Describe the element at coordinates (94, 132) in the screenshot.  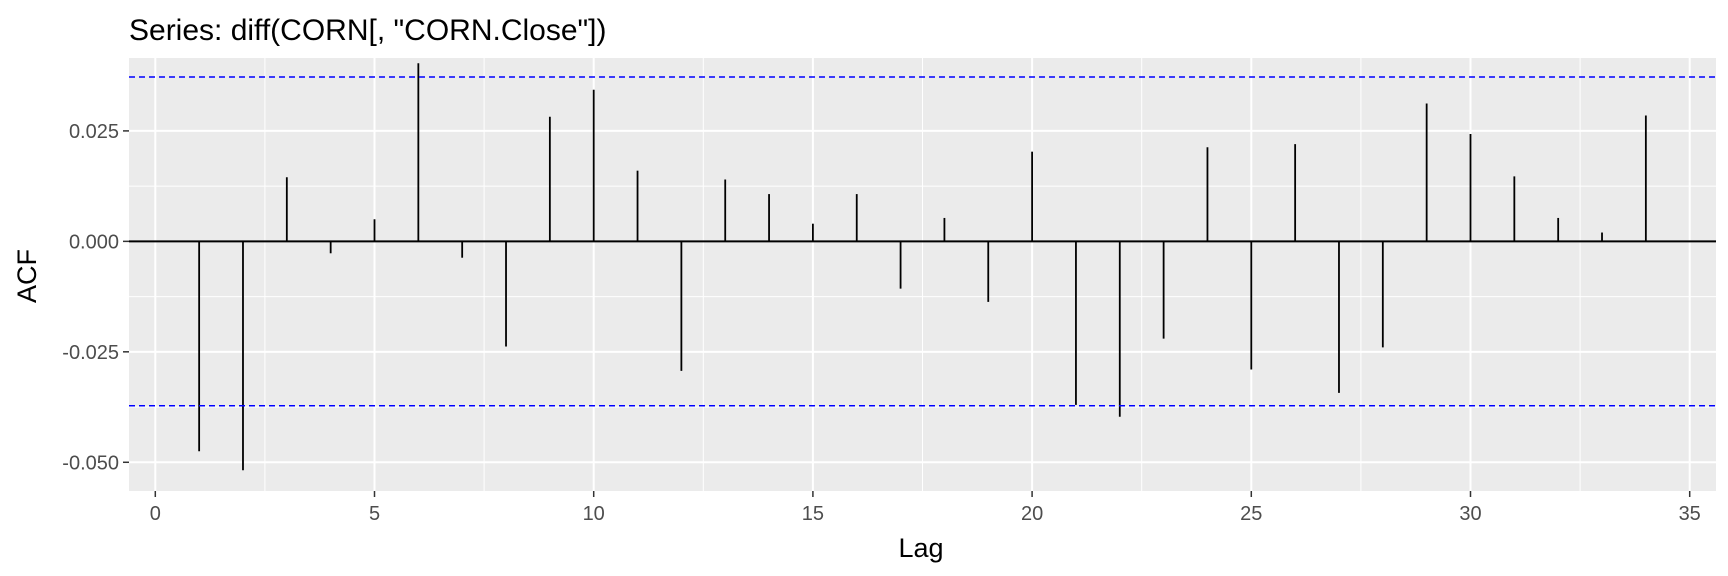
I see `y-tick-label: 0.025` at that location.